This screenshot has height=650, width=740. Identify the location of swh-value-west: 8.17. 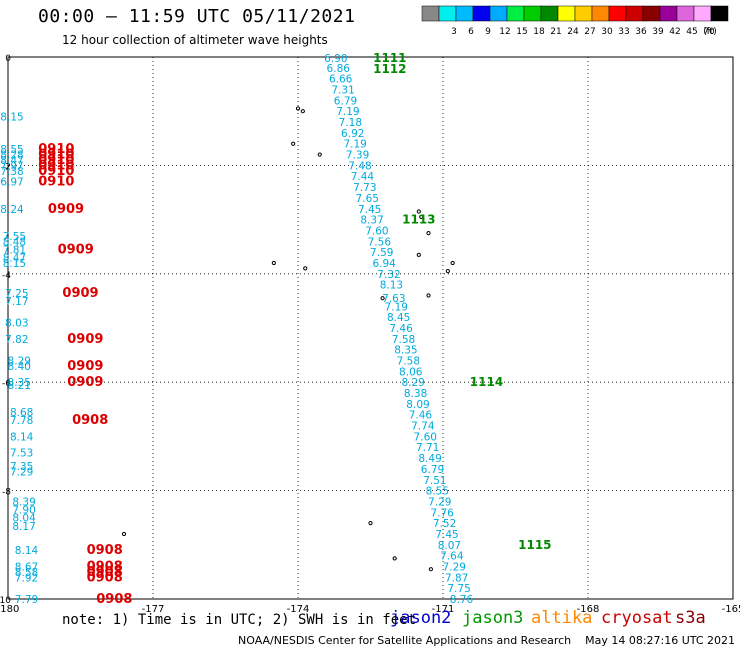
(23, 527).